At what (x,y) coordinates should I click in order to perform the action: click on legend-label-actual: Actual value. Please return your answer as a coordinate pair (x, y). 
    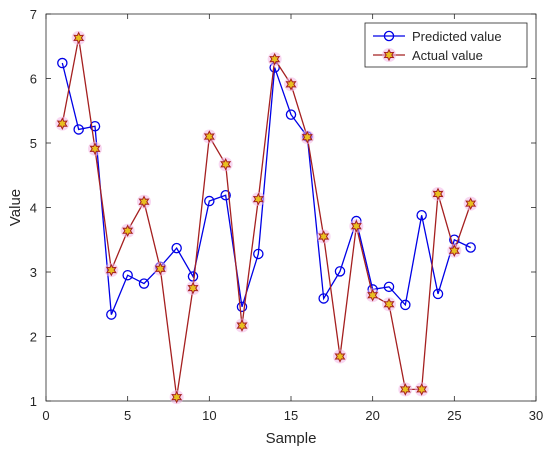
    Looking at the image, I should click on (447, 55).